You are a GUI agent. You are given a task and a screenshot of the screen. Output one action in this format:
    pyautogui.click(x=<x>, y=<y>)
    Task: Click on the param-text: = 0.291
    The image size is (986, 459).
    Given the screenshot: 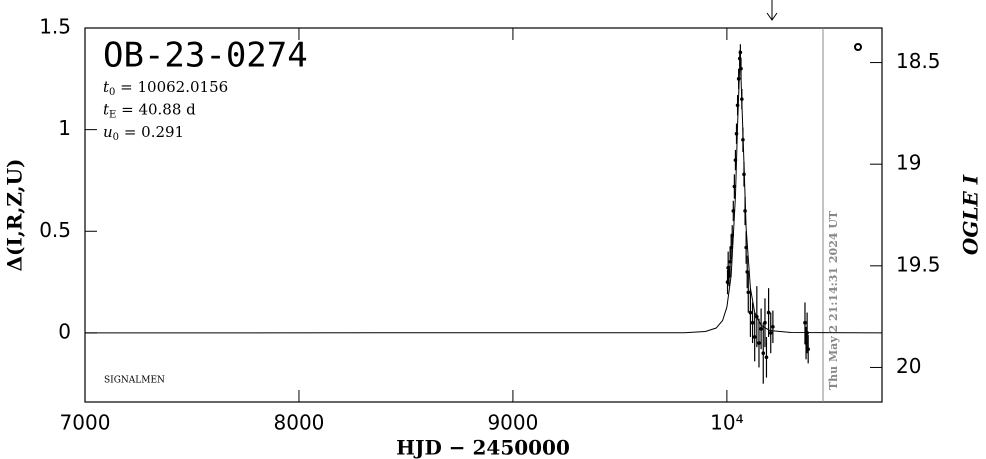 What is the action you would take?
    pyautogui.click(x=151, y=132)
    